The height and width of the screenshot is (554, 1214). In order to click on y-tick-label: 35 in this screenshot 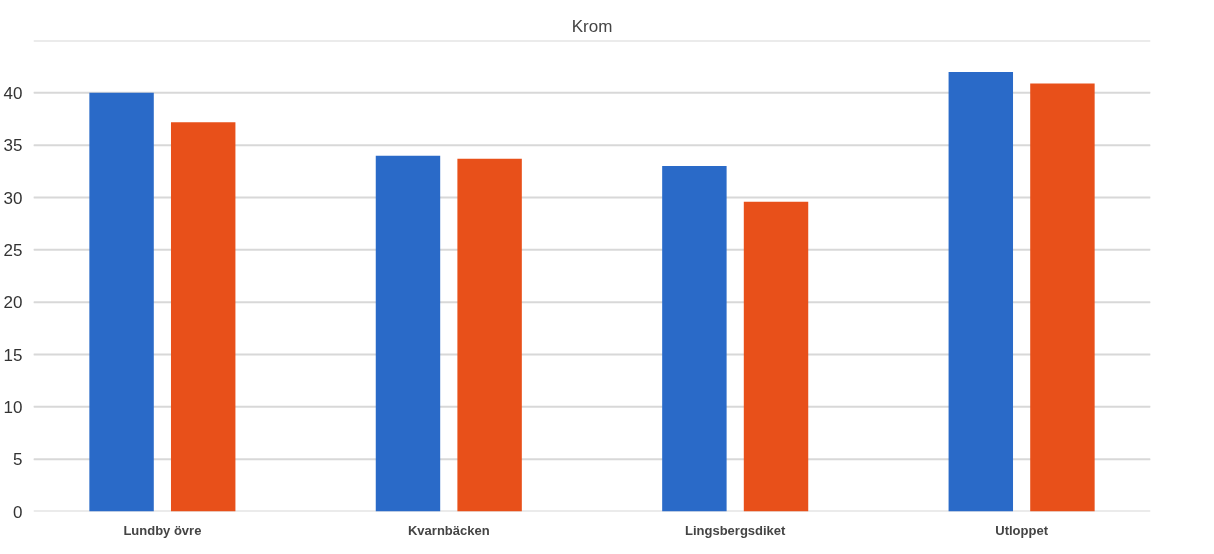, I will do `click(13, 146)`.